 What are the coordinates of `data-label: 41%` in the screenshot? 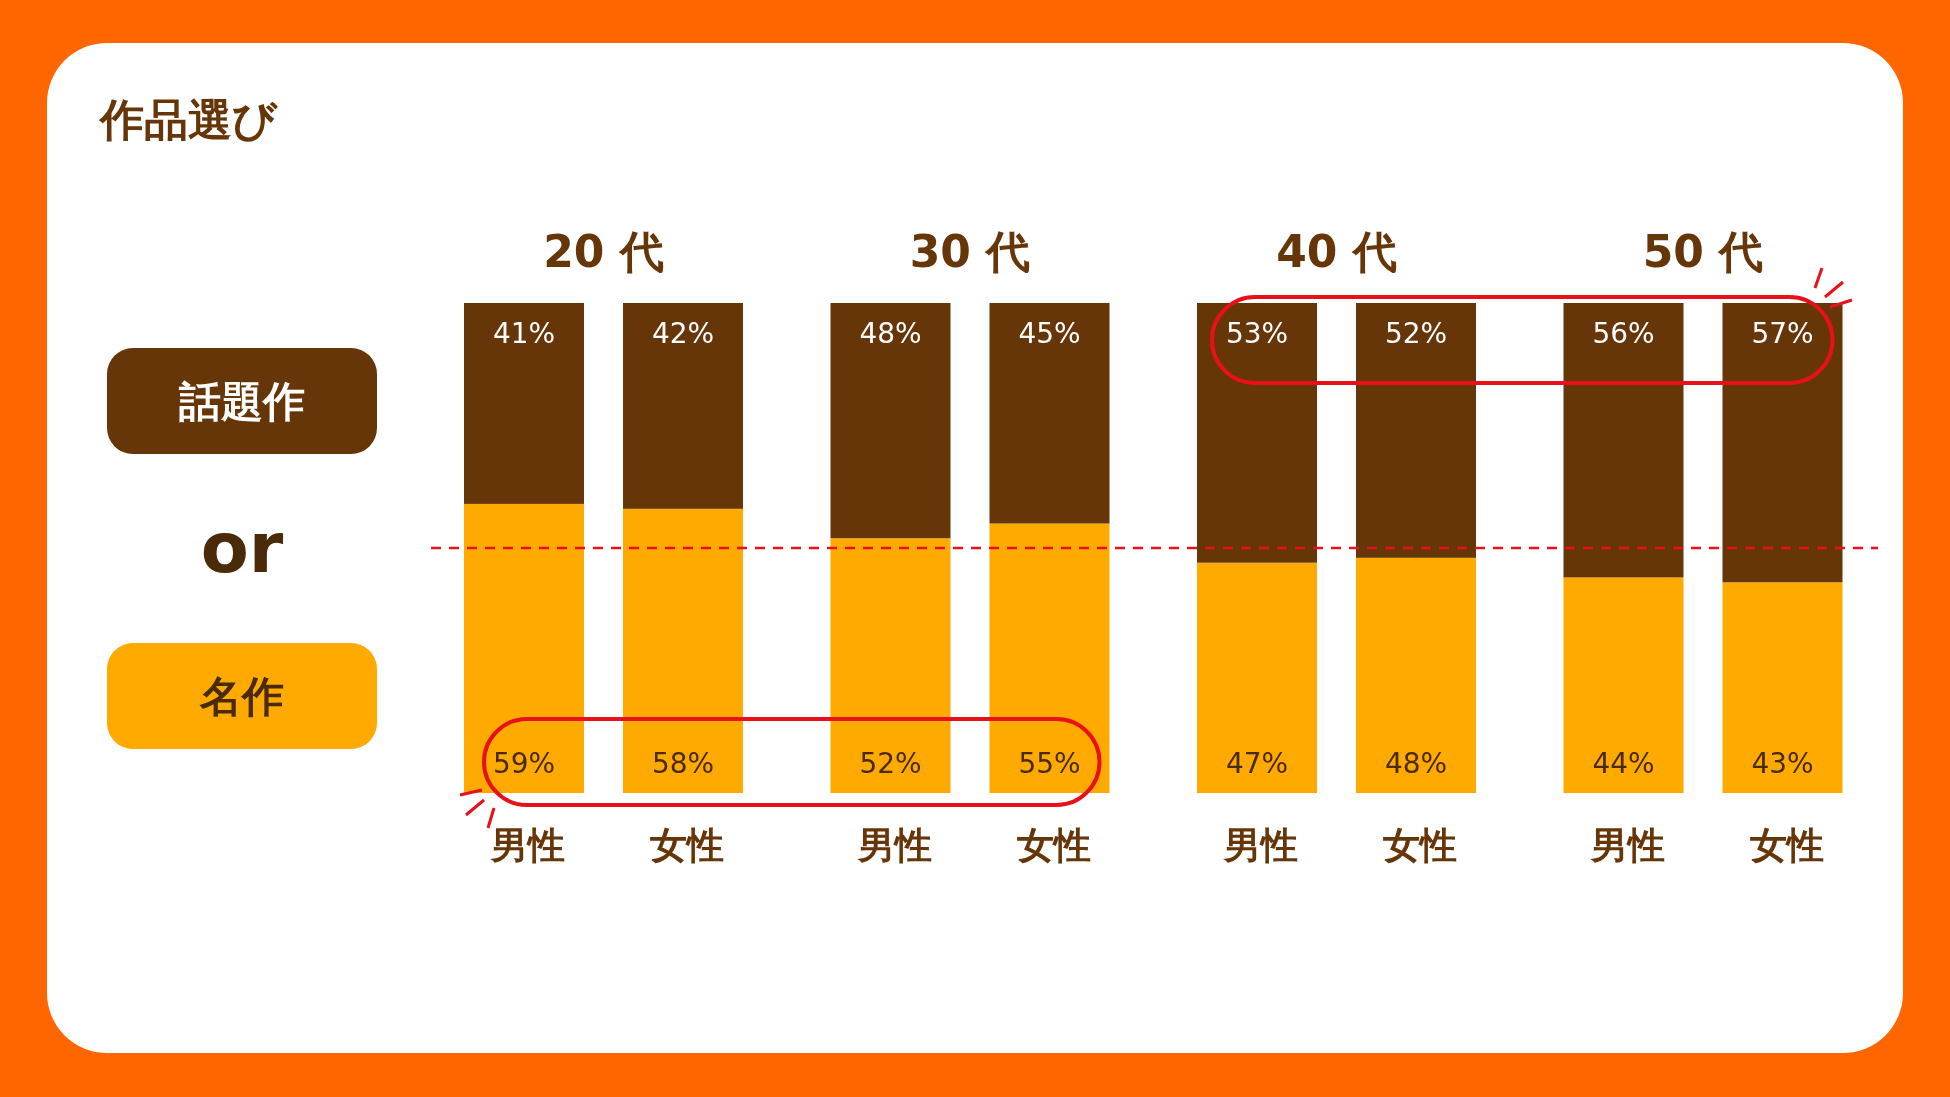 It's located at (524, 333).